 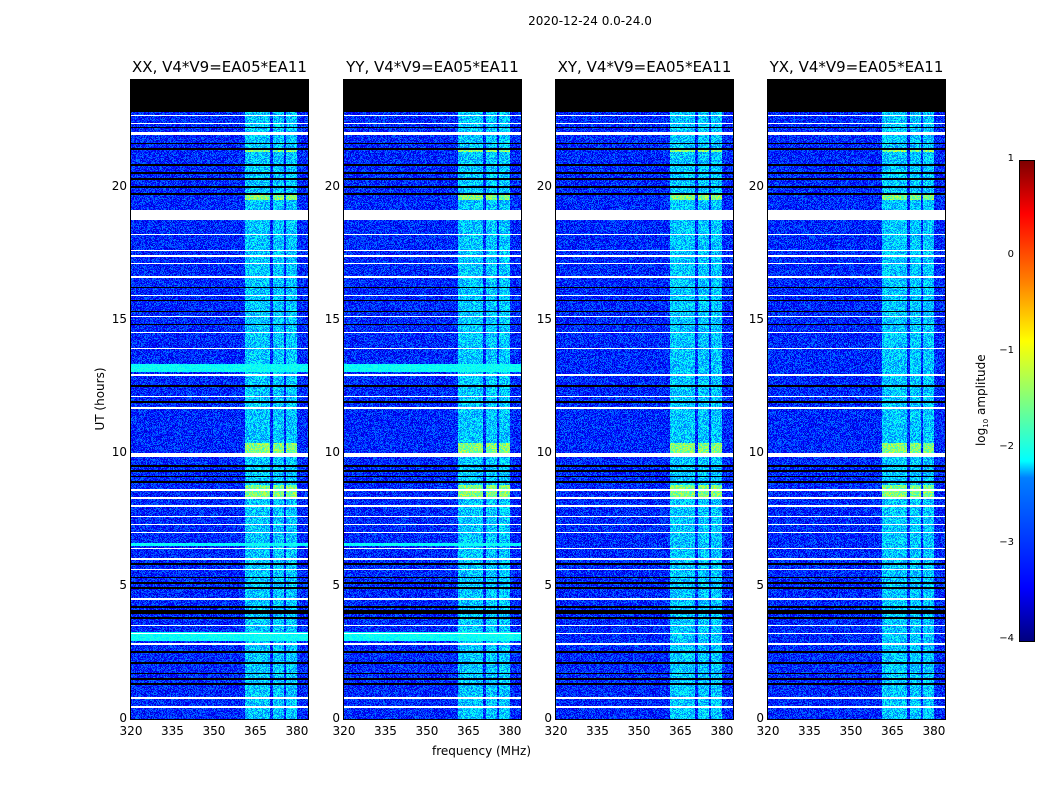 I want to click on panel-title: XY, V4*V9=EA05*EA11, so click(x=644, y=67).